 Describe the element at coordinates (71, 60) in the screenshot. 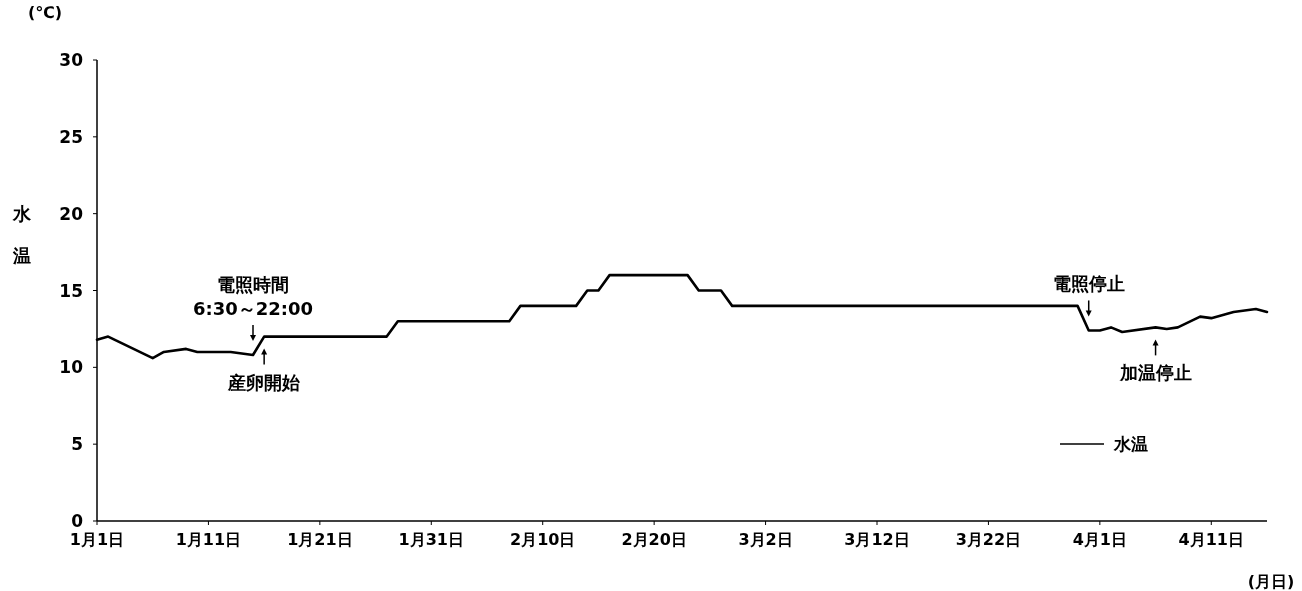

I see `y-tick-label: 30` at that location.